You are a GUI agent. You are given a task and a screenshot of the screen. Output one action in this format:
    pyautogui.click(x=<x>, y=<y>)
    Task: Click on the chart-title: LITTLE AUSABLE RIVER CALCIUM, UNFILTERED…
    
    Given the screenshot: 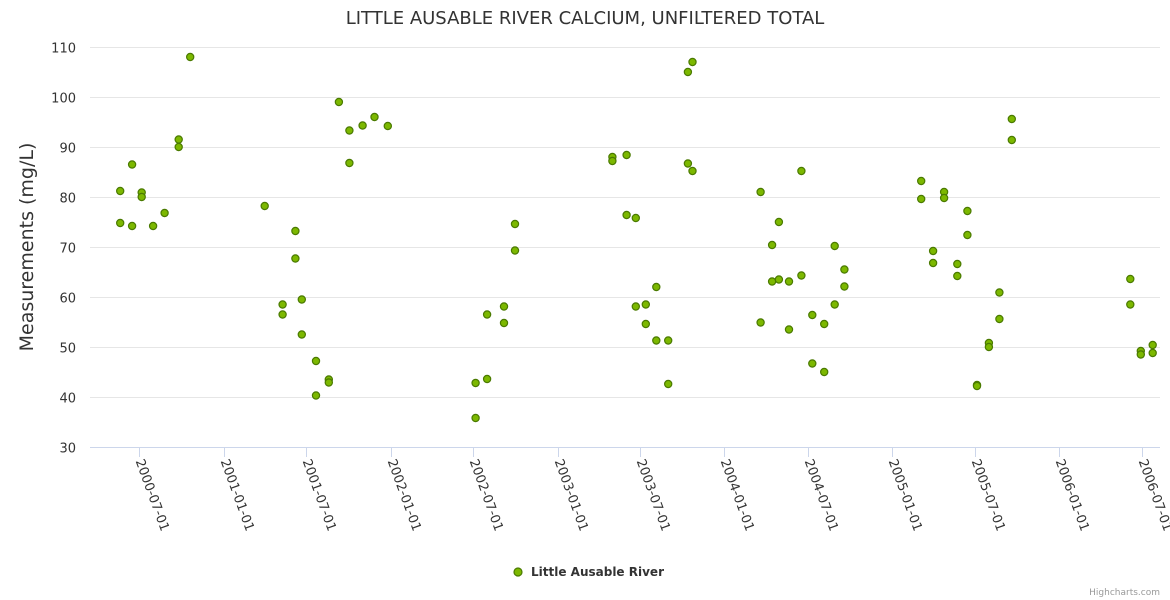 What is the action you would take?
    pyautogui.click(x=585, y=18)
    